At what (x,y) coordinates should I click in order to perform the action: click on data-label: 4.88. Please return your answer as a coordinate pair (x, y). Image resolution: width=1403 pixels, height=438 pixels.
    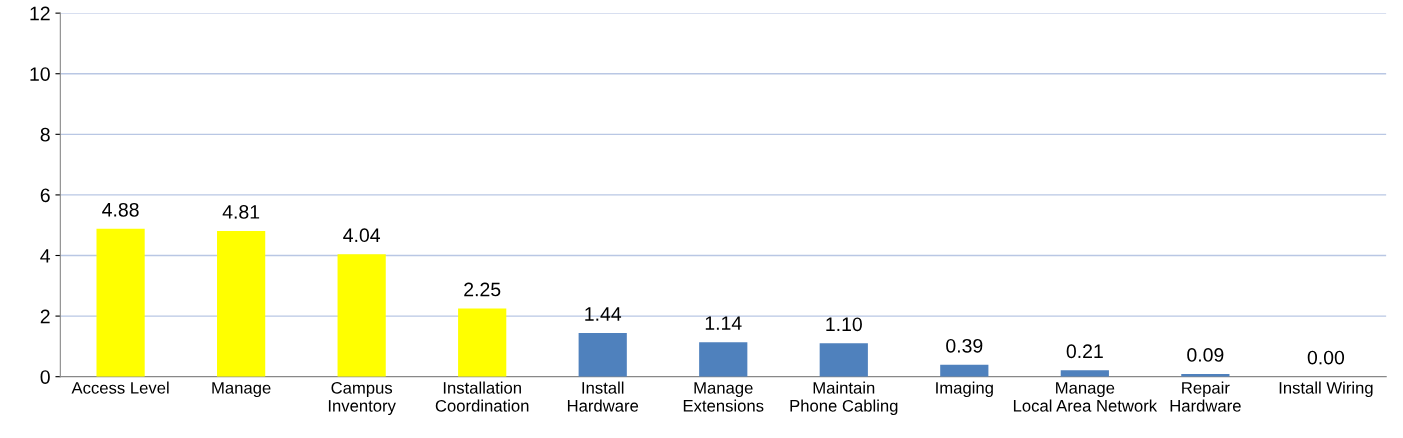
    Looking at the image, I should click on (120, 209).